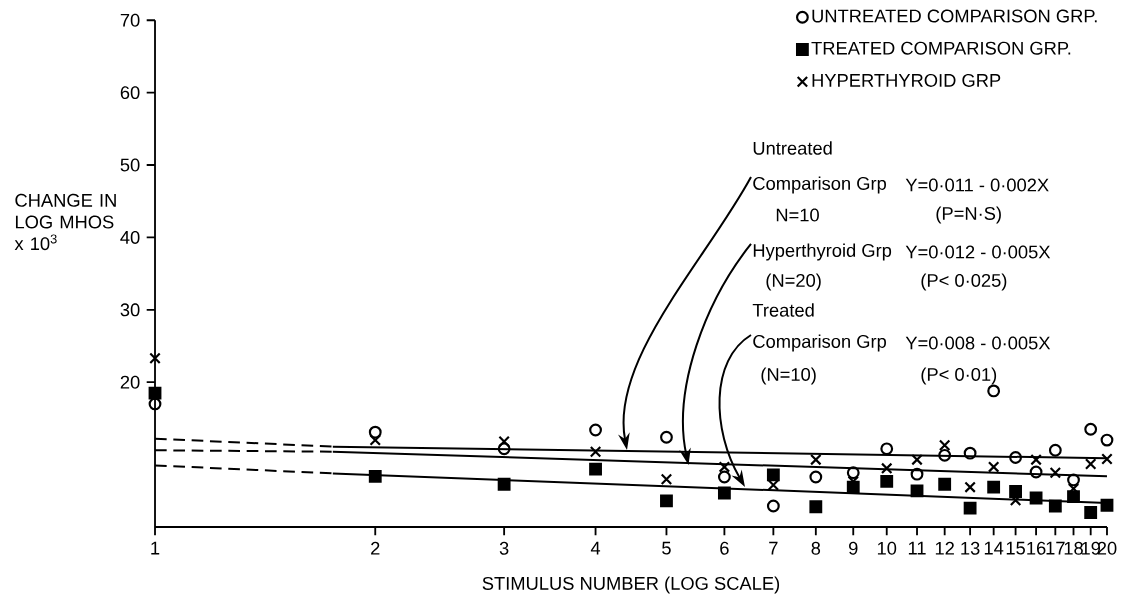 The height and width of the screenshot is (600, 1133). I want to click on y-tick-label: 60, so click(130, 93).